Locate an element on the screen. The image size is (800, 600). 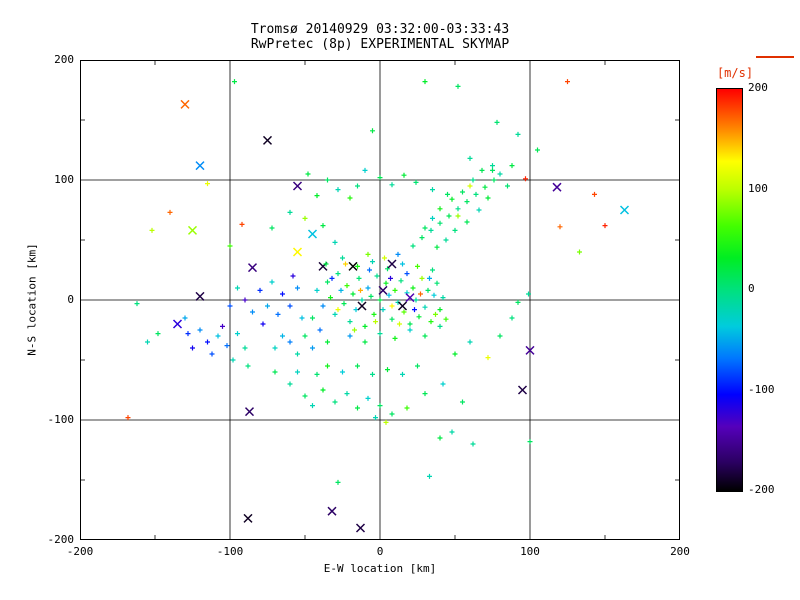
figure-title-line1: Tromsø 20140929 03:32:00-03:33:43 is located at coordinates (380, 29).